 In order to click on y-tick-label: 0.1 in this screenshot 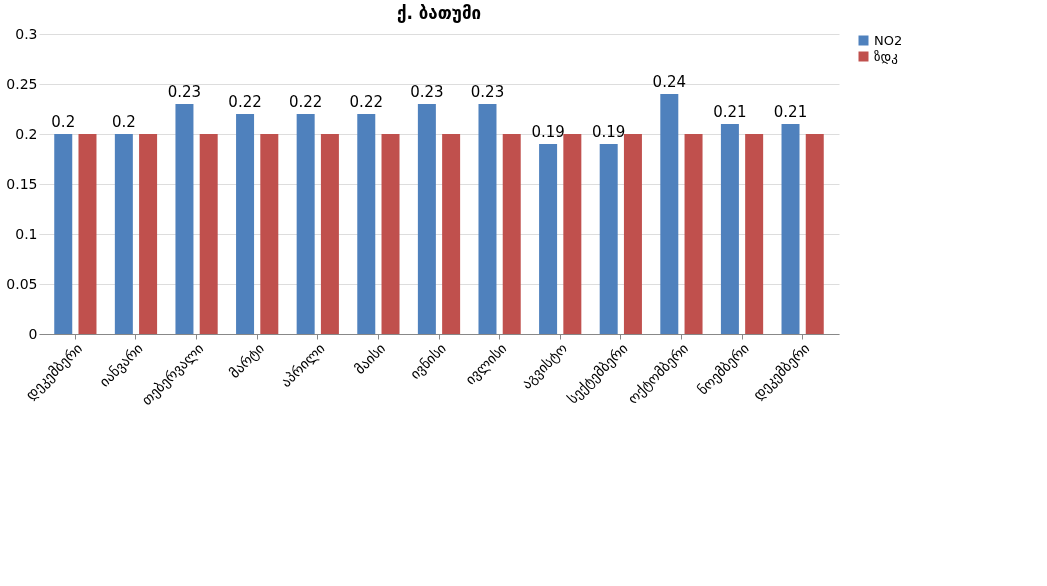, I will do `click(26, 233)`.